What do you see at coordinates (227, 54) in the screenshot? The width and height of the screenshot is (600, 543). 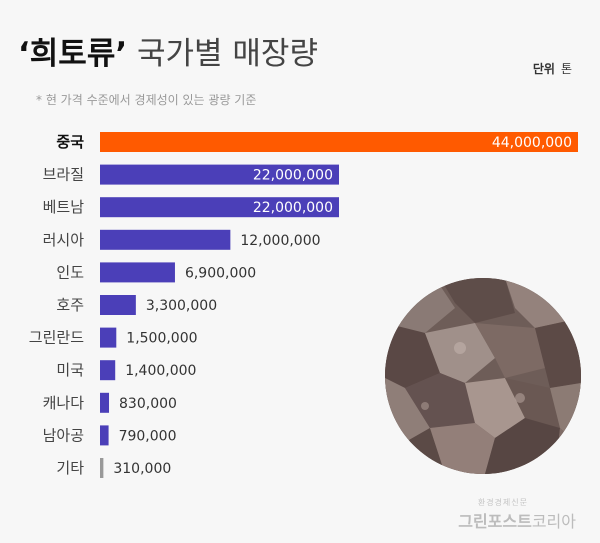 I see `title-rest: 국가별 매장량` at bounding box center [227, 54].